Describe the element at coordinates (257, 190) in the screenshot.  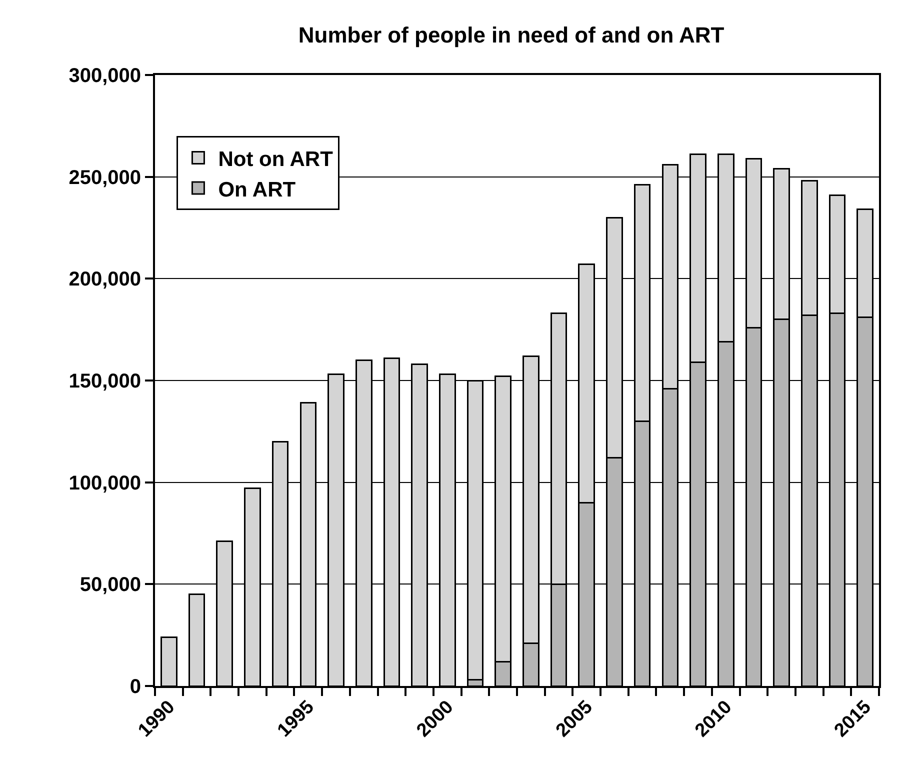
I see `legend-label: On ART` at that location.